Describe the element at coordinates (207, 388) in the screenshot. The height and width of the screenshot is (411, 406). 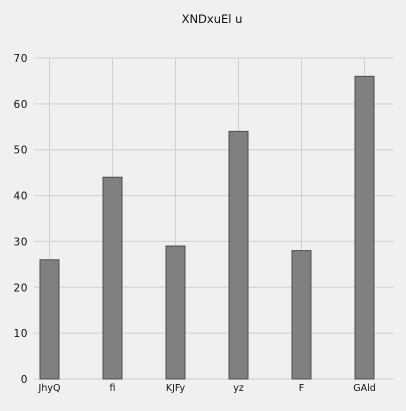
I see `x-axis-ticks: JhyQ fi KJFy yz F GAld` at that location.